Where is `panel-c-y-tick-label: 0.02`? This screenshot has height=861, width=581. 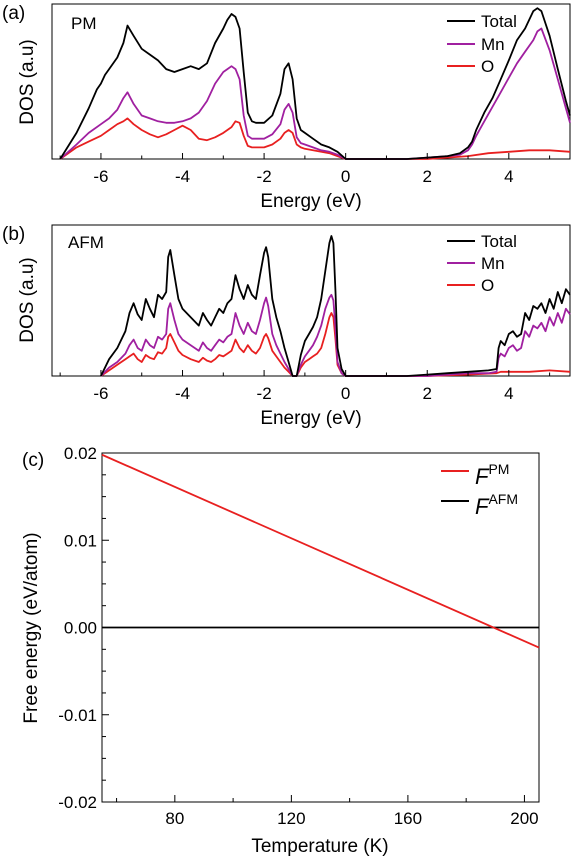 panel-c-y-tick-label: 0.02 is located at coordinates (80, 453).